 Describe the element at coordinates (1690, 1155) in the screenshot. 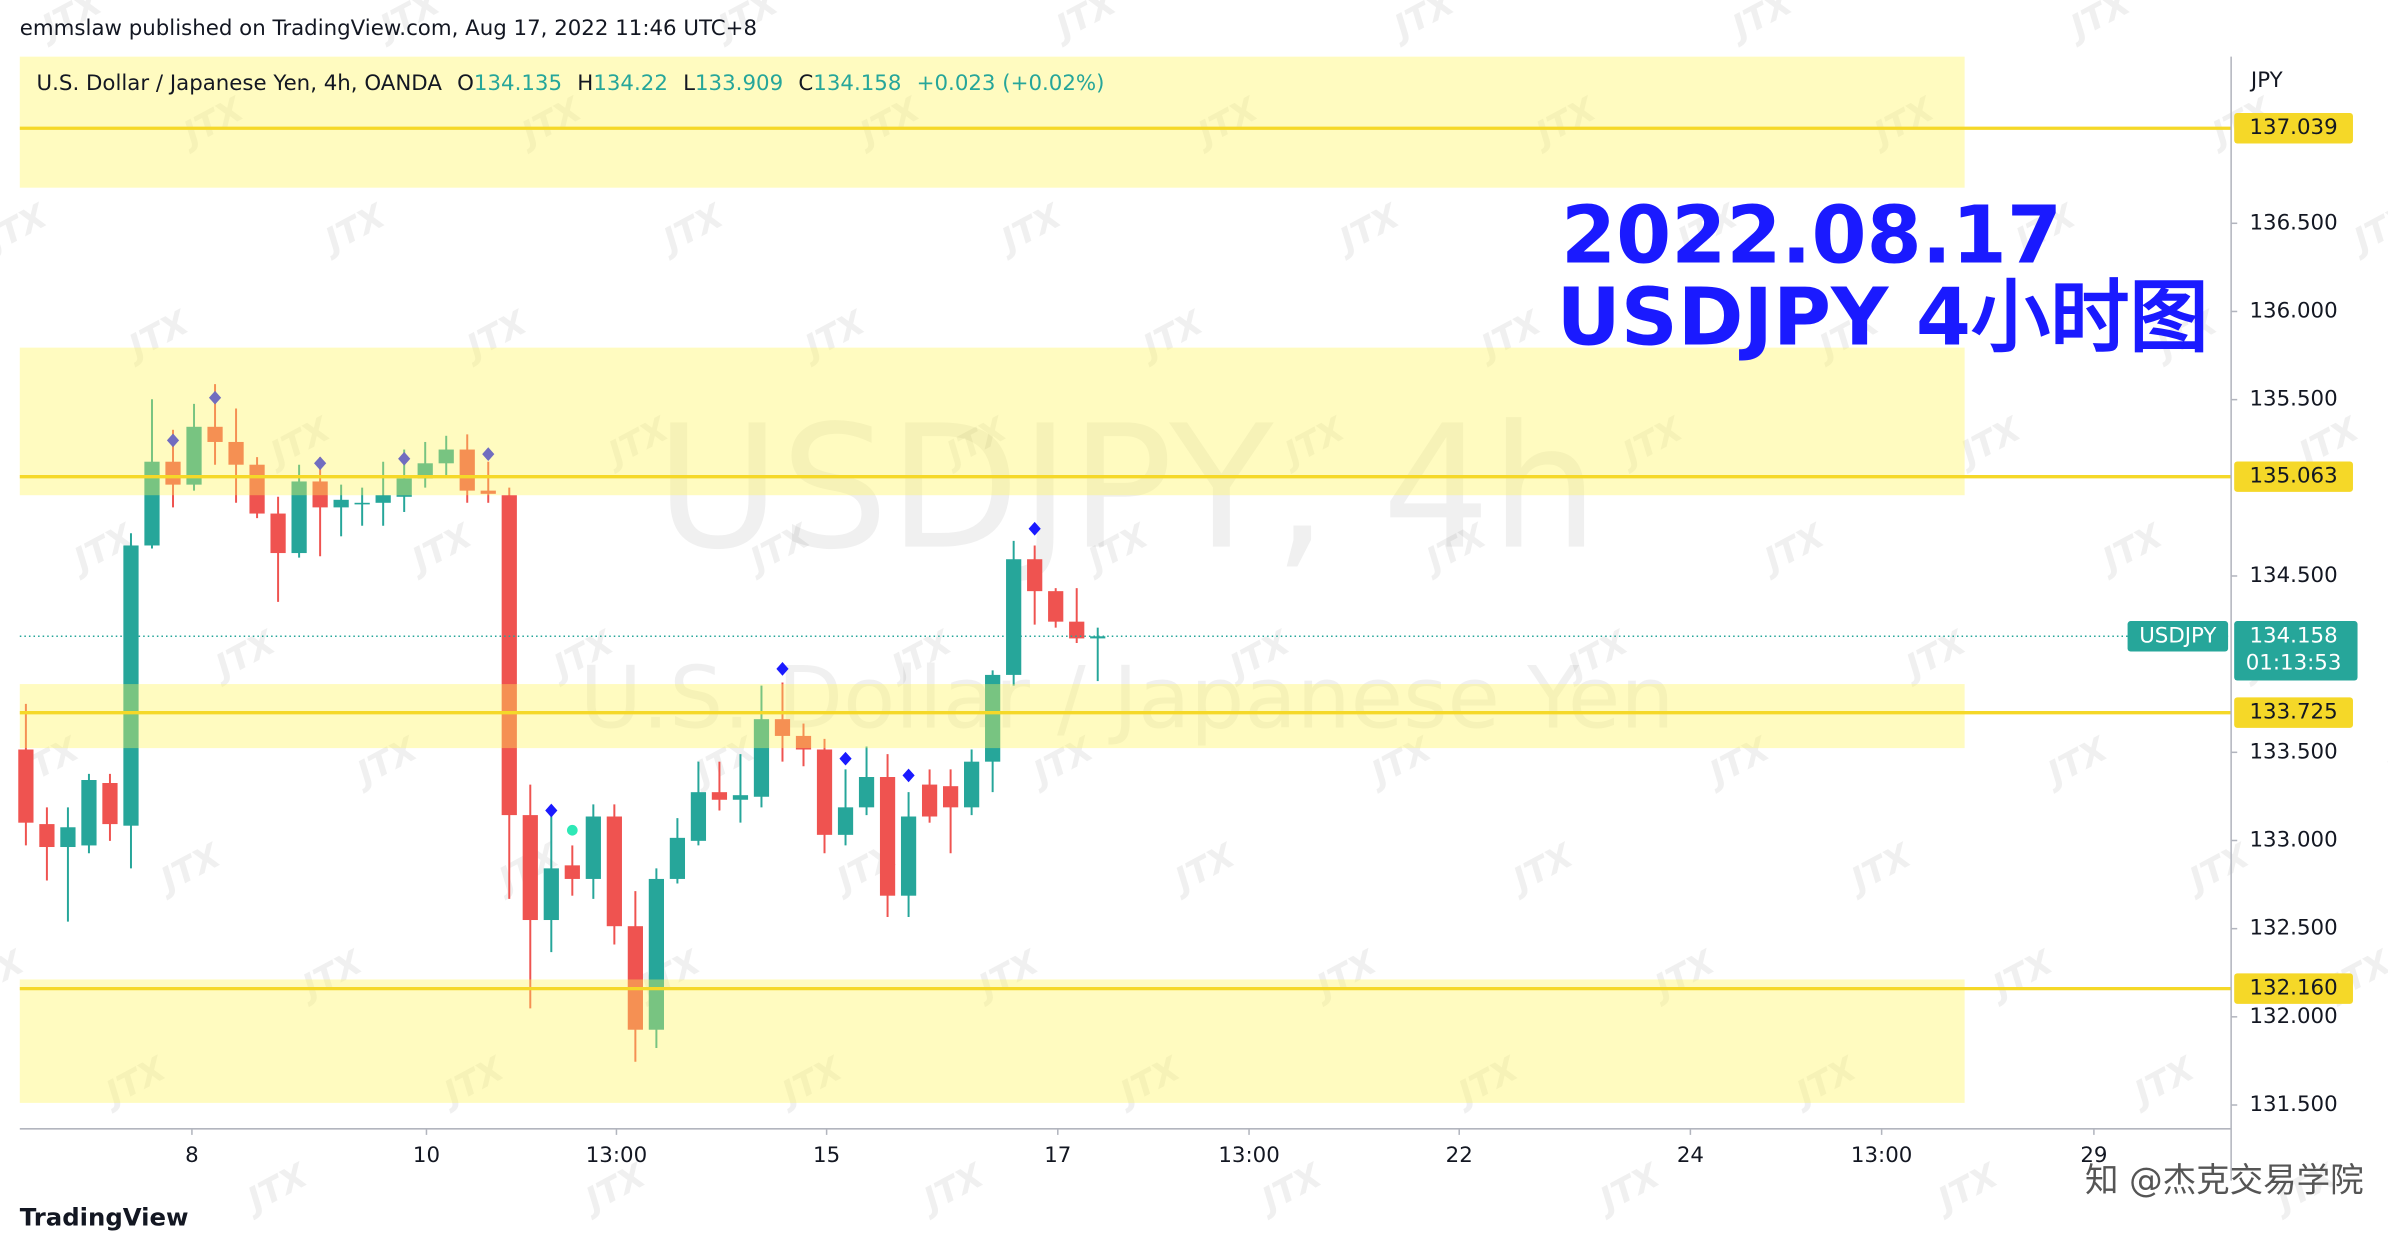

I see `x-tick-label: 24` at that location.